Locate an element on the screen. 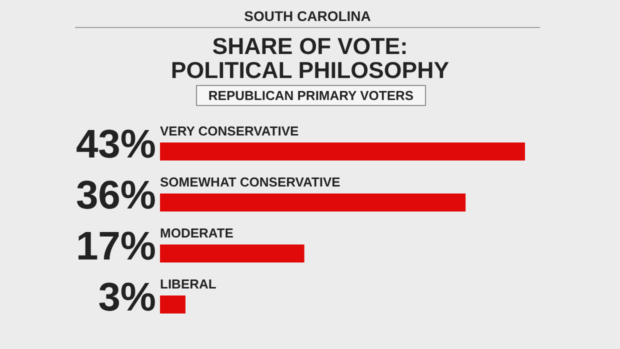  data-label: 36% is located at coordinates (116, 196).